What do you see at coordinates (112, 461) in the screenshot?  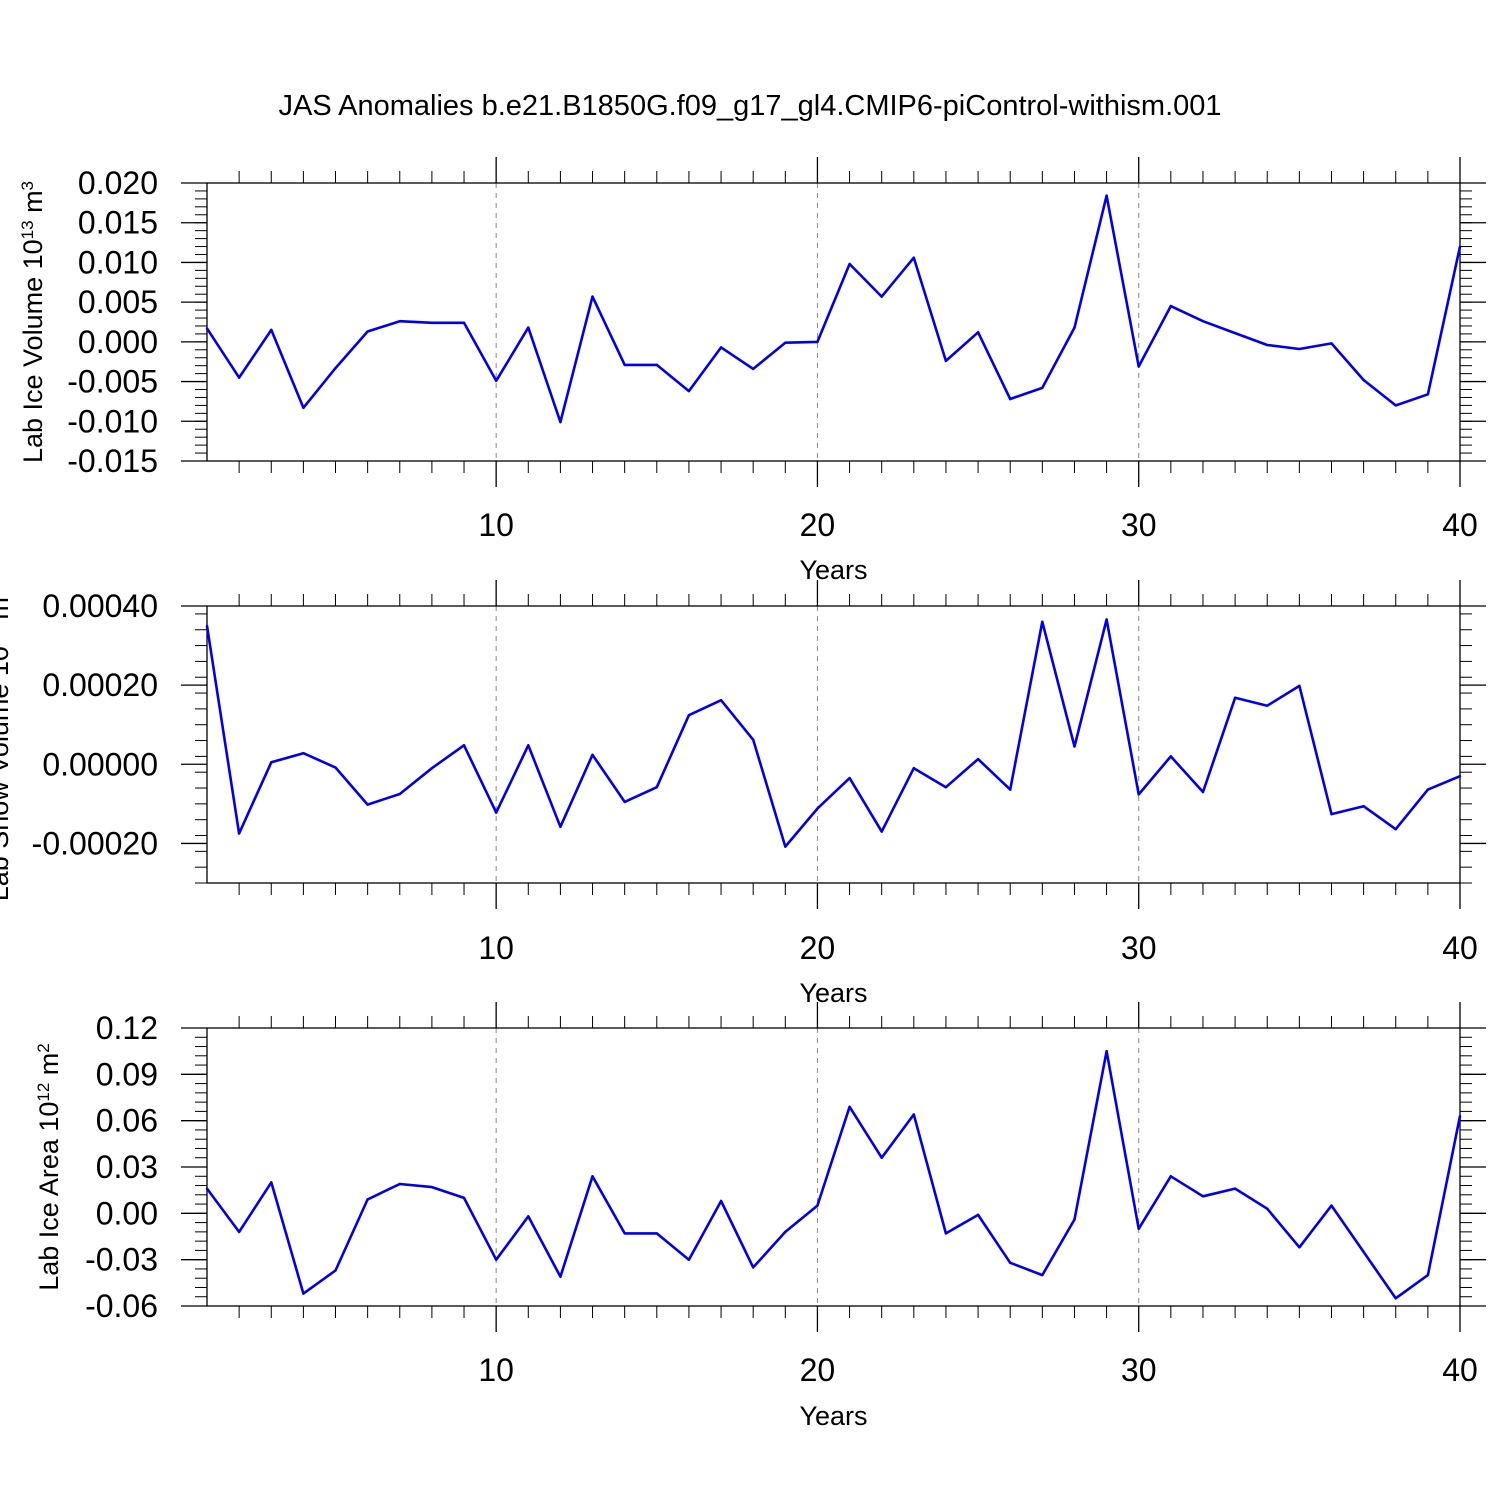 I see `y-tick-label: -0.015` at bounding box center [112, 461].